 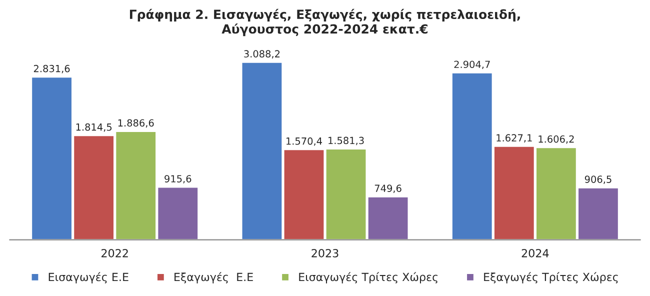 What do you see at coordinates (94, 127) in the screenshot?
I see `data-label: 1.814,5` at bounding box center [94, 127].